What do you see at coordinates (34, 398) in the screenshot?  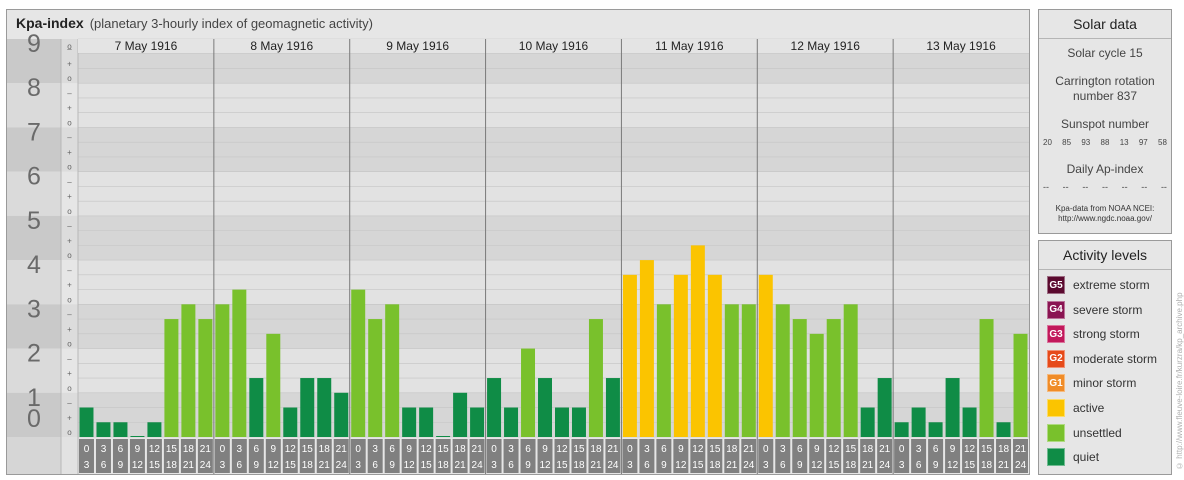 I see `y-tick-label: 1` at bounding box center [34, 398].